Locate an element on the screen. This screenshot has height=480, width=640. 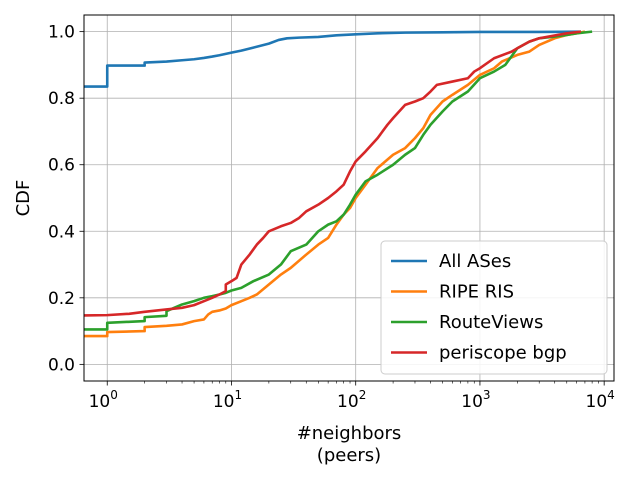
series-line-all-ases is located at coordinates (332, 59).